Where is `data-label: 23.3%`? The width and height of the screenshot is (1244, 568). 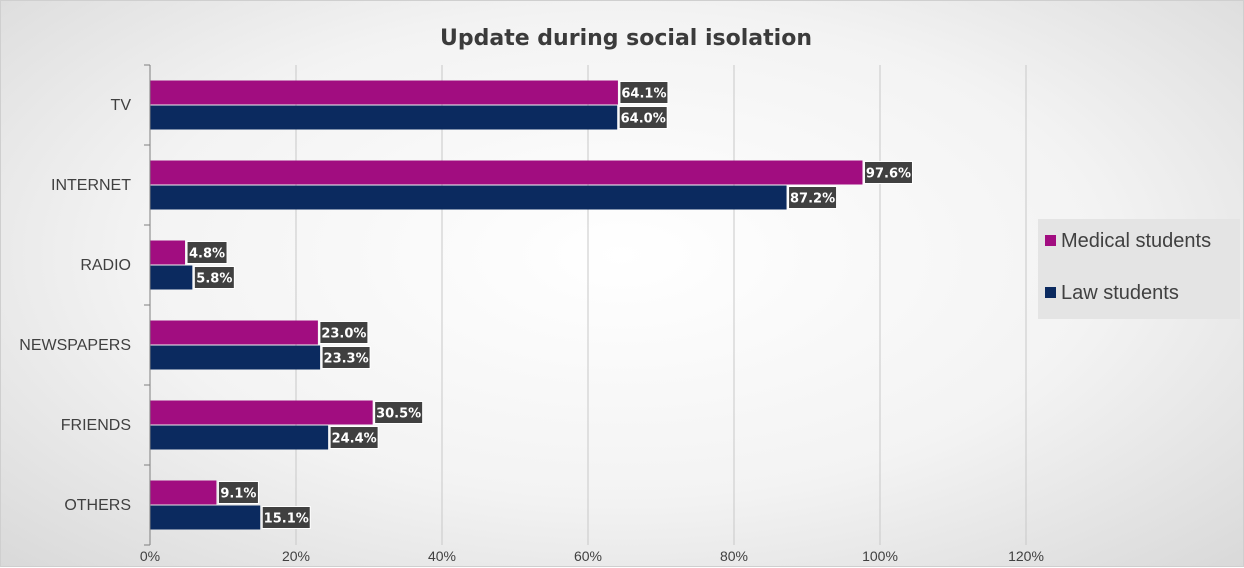 data-label: 23.3% is located at coordinates (346, 359).